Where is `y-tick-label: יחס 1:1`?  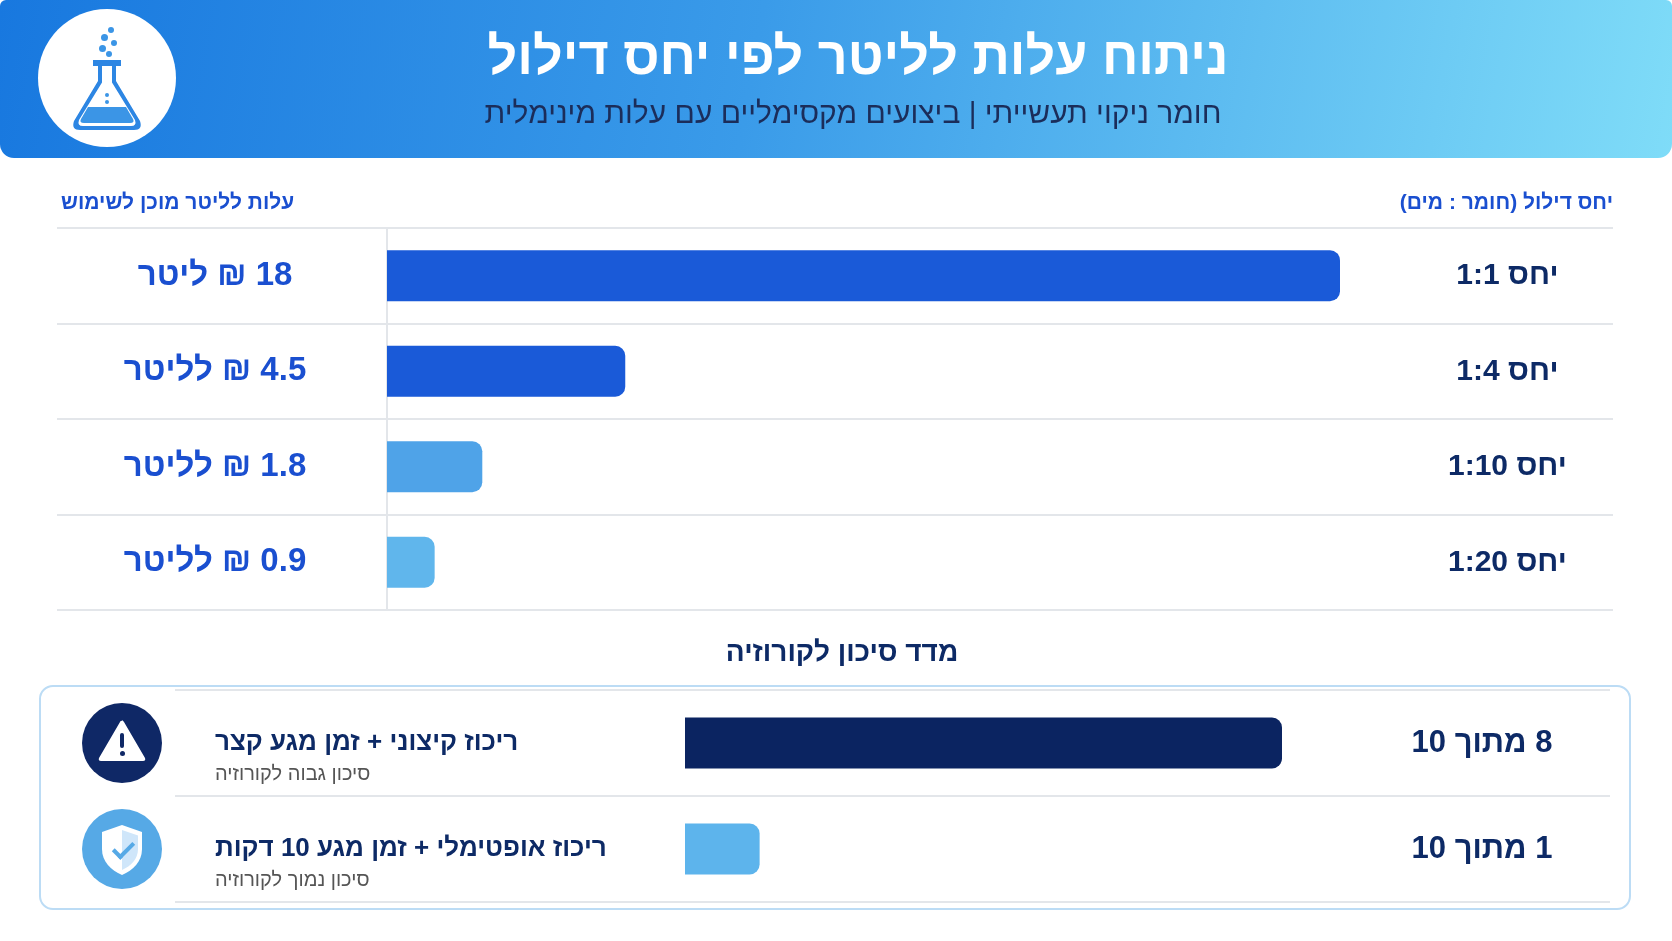
y-tick-label: יחס 1:1 is located at coordinates (1507, 274).